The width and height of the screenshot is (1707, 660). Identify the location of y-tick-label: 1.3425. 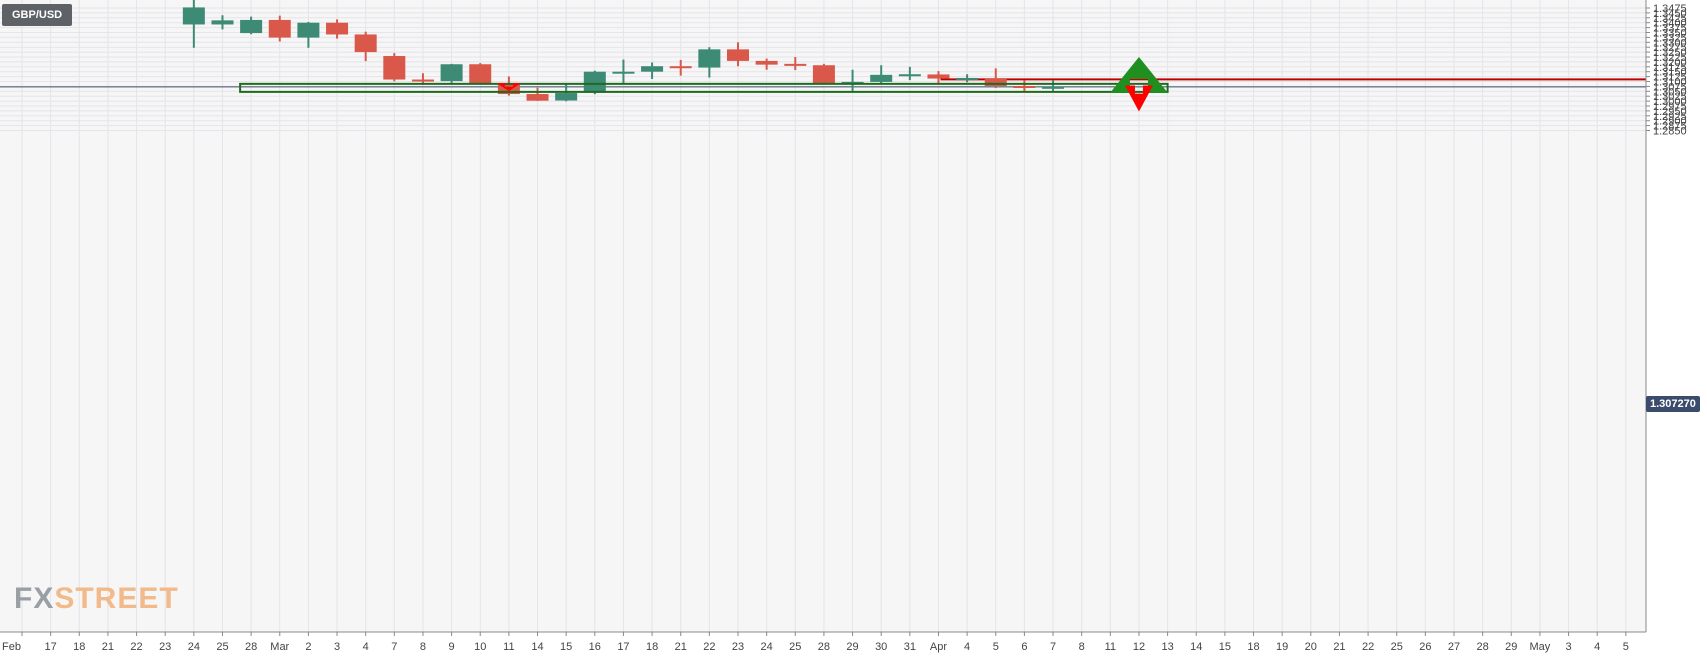
(1670, 19).